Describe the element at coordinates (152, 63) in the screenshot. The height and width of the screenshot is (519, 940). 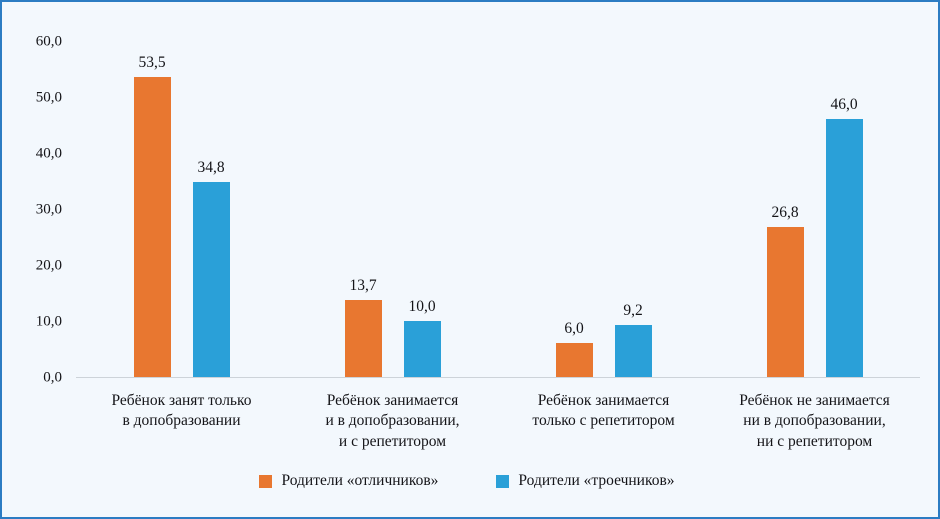
I see `bar-value-label: 53,5` at that location.